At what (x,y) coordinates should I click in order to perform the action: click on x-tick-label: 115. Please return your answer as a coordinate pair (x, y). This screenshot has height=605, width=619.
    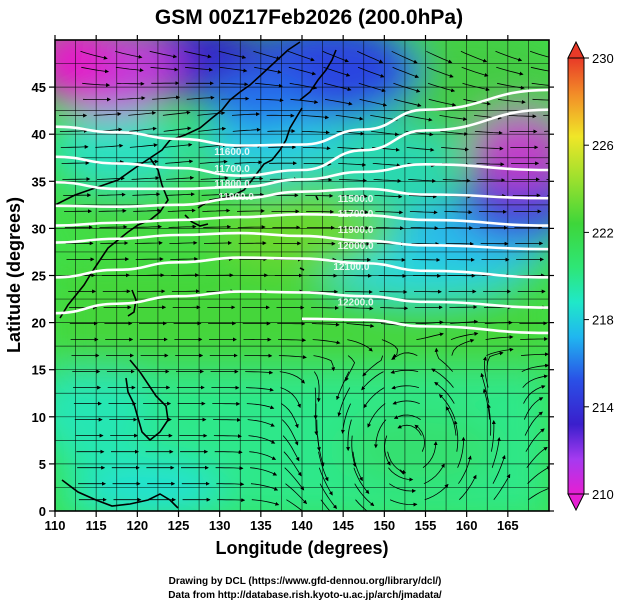
    Looking at the image, I should click on (96, 525).